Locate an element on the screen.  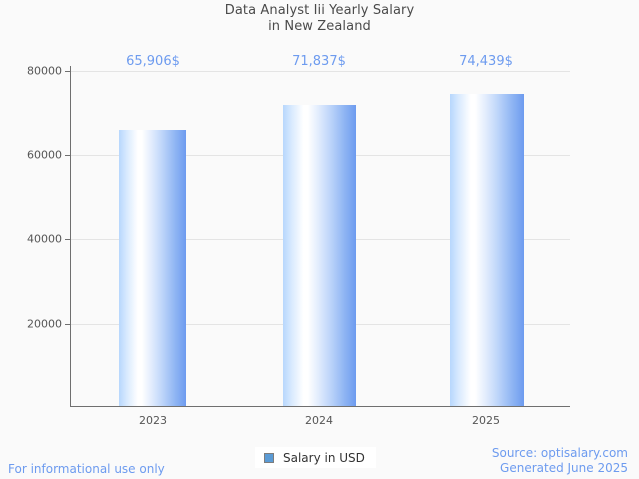
value-label-2024: 71,837$ is located at coordinates (319, 61).